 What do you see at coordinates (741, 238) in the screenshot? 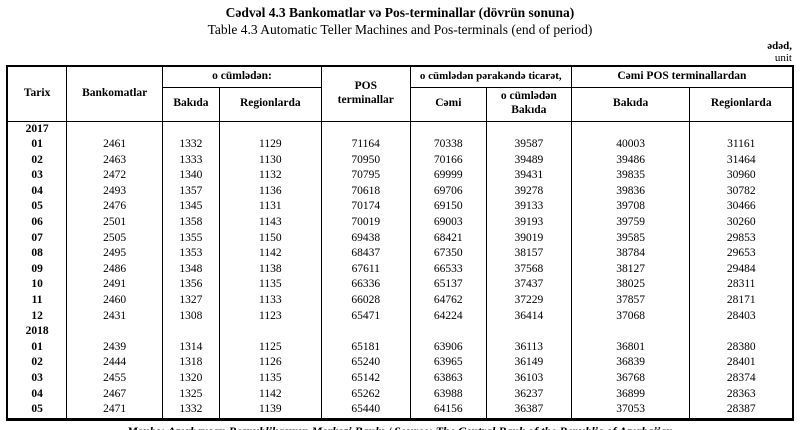
I see `value-cell: 29853` at bounding box center [741, 238].